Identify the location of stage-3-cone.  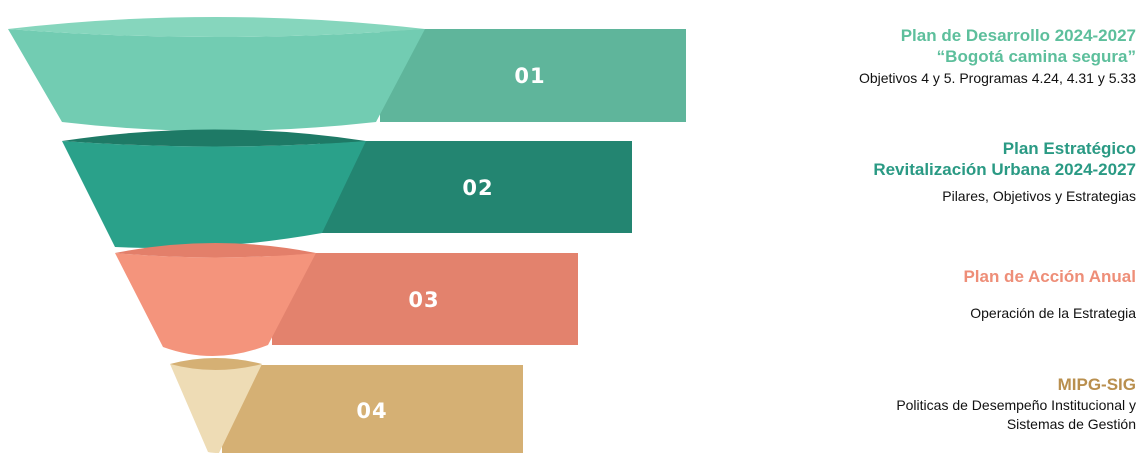
(215, 305).